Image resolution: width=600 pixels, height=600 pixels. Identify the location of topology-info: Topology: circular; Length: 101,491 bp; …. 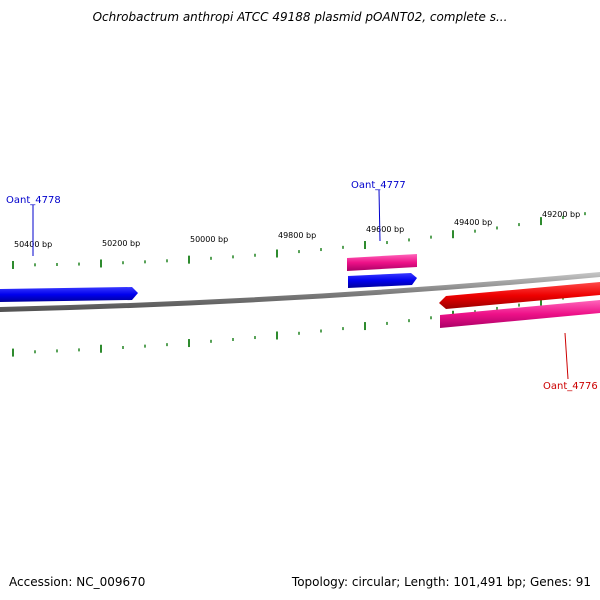
(441, 582).